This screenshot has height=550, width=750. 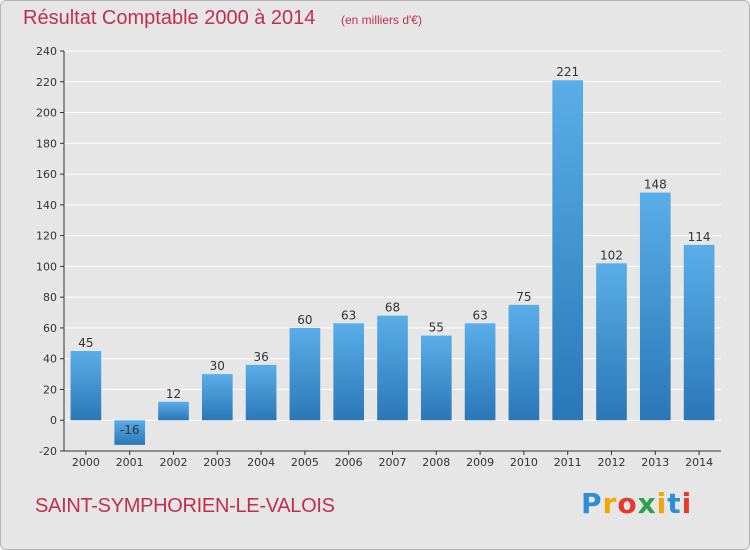 I want to click on x-tick-label: 2013, so click(x=655, y=462).